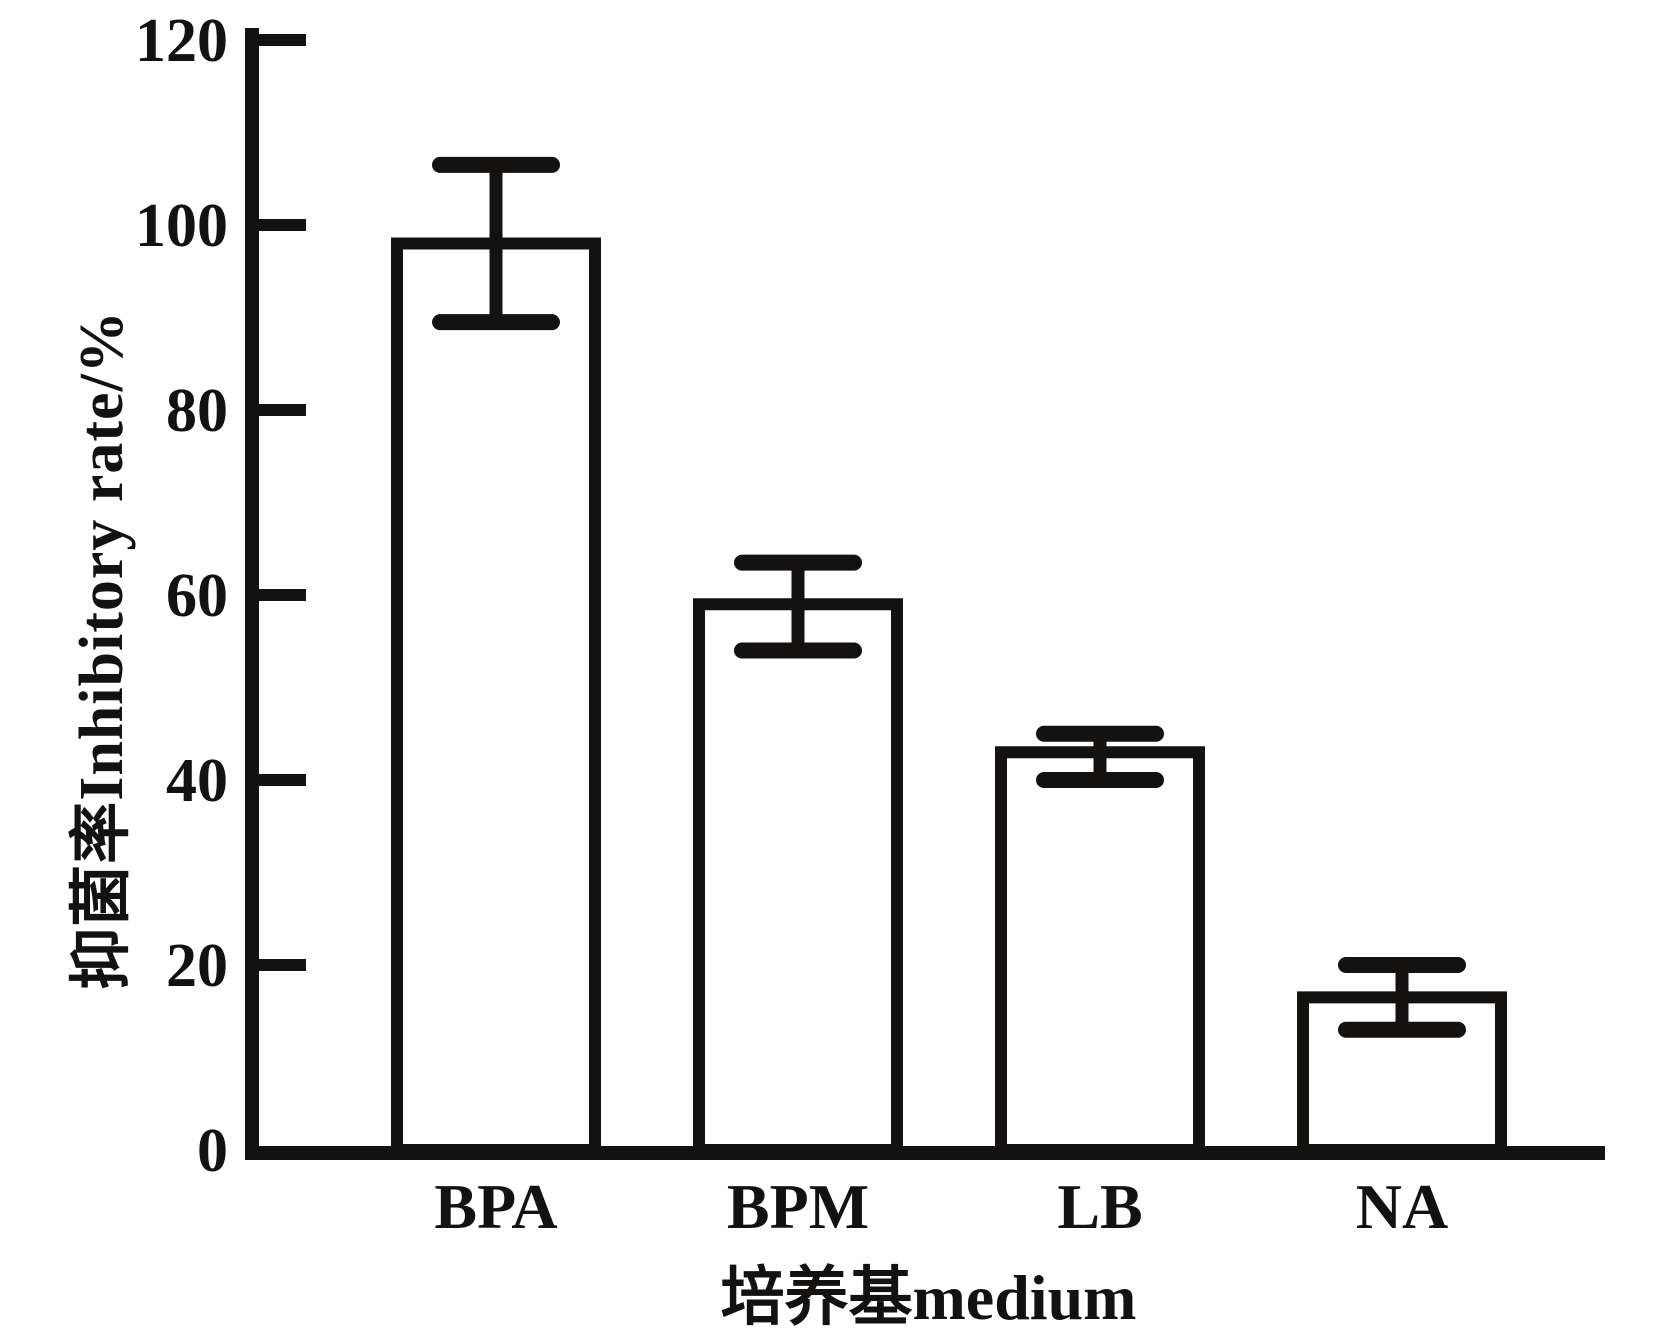  I want to click on x-label-NA: NA, so click(1402, 1206).